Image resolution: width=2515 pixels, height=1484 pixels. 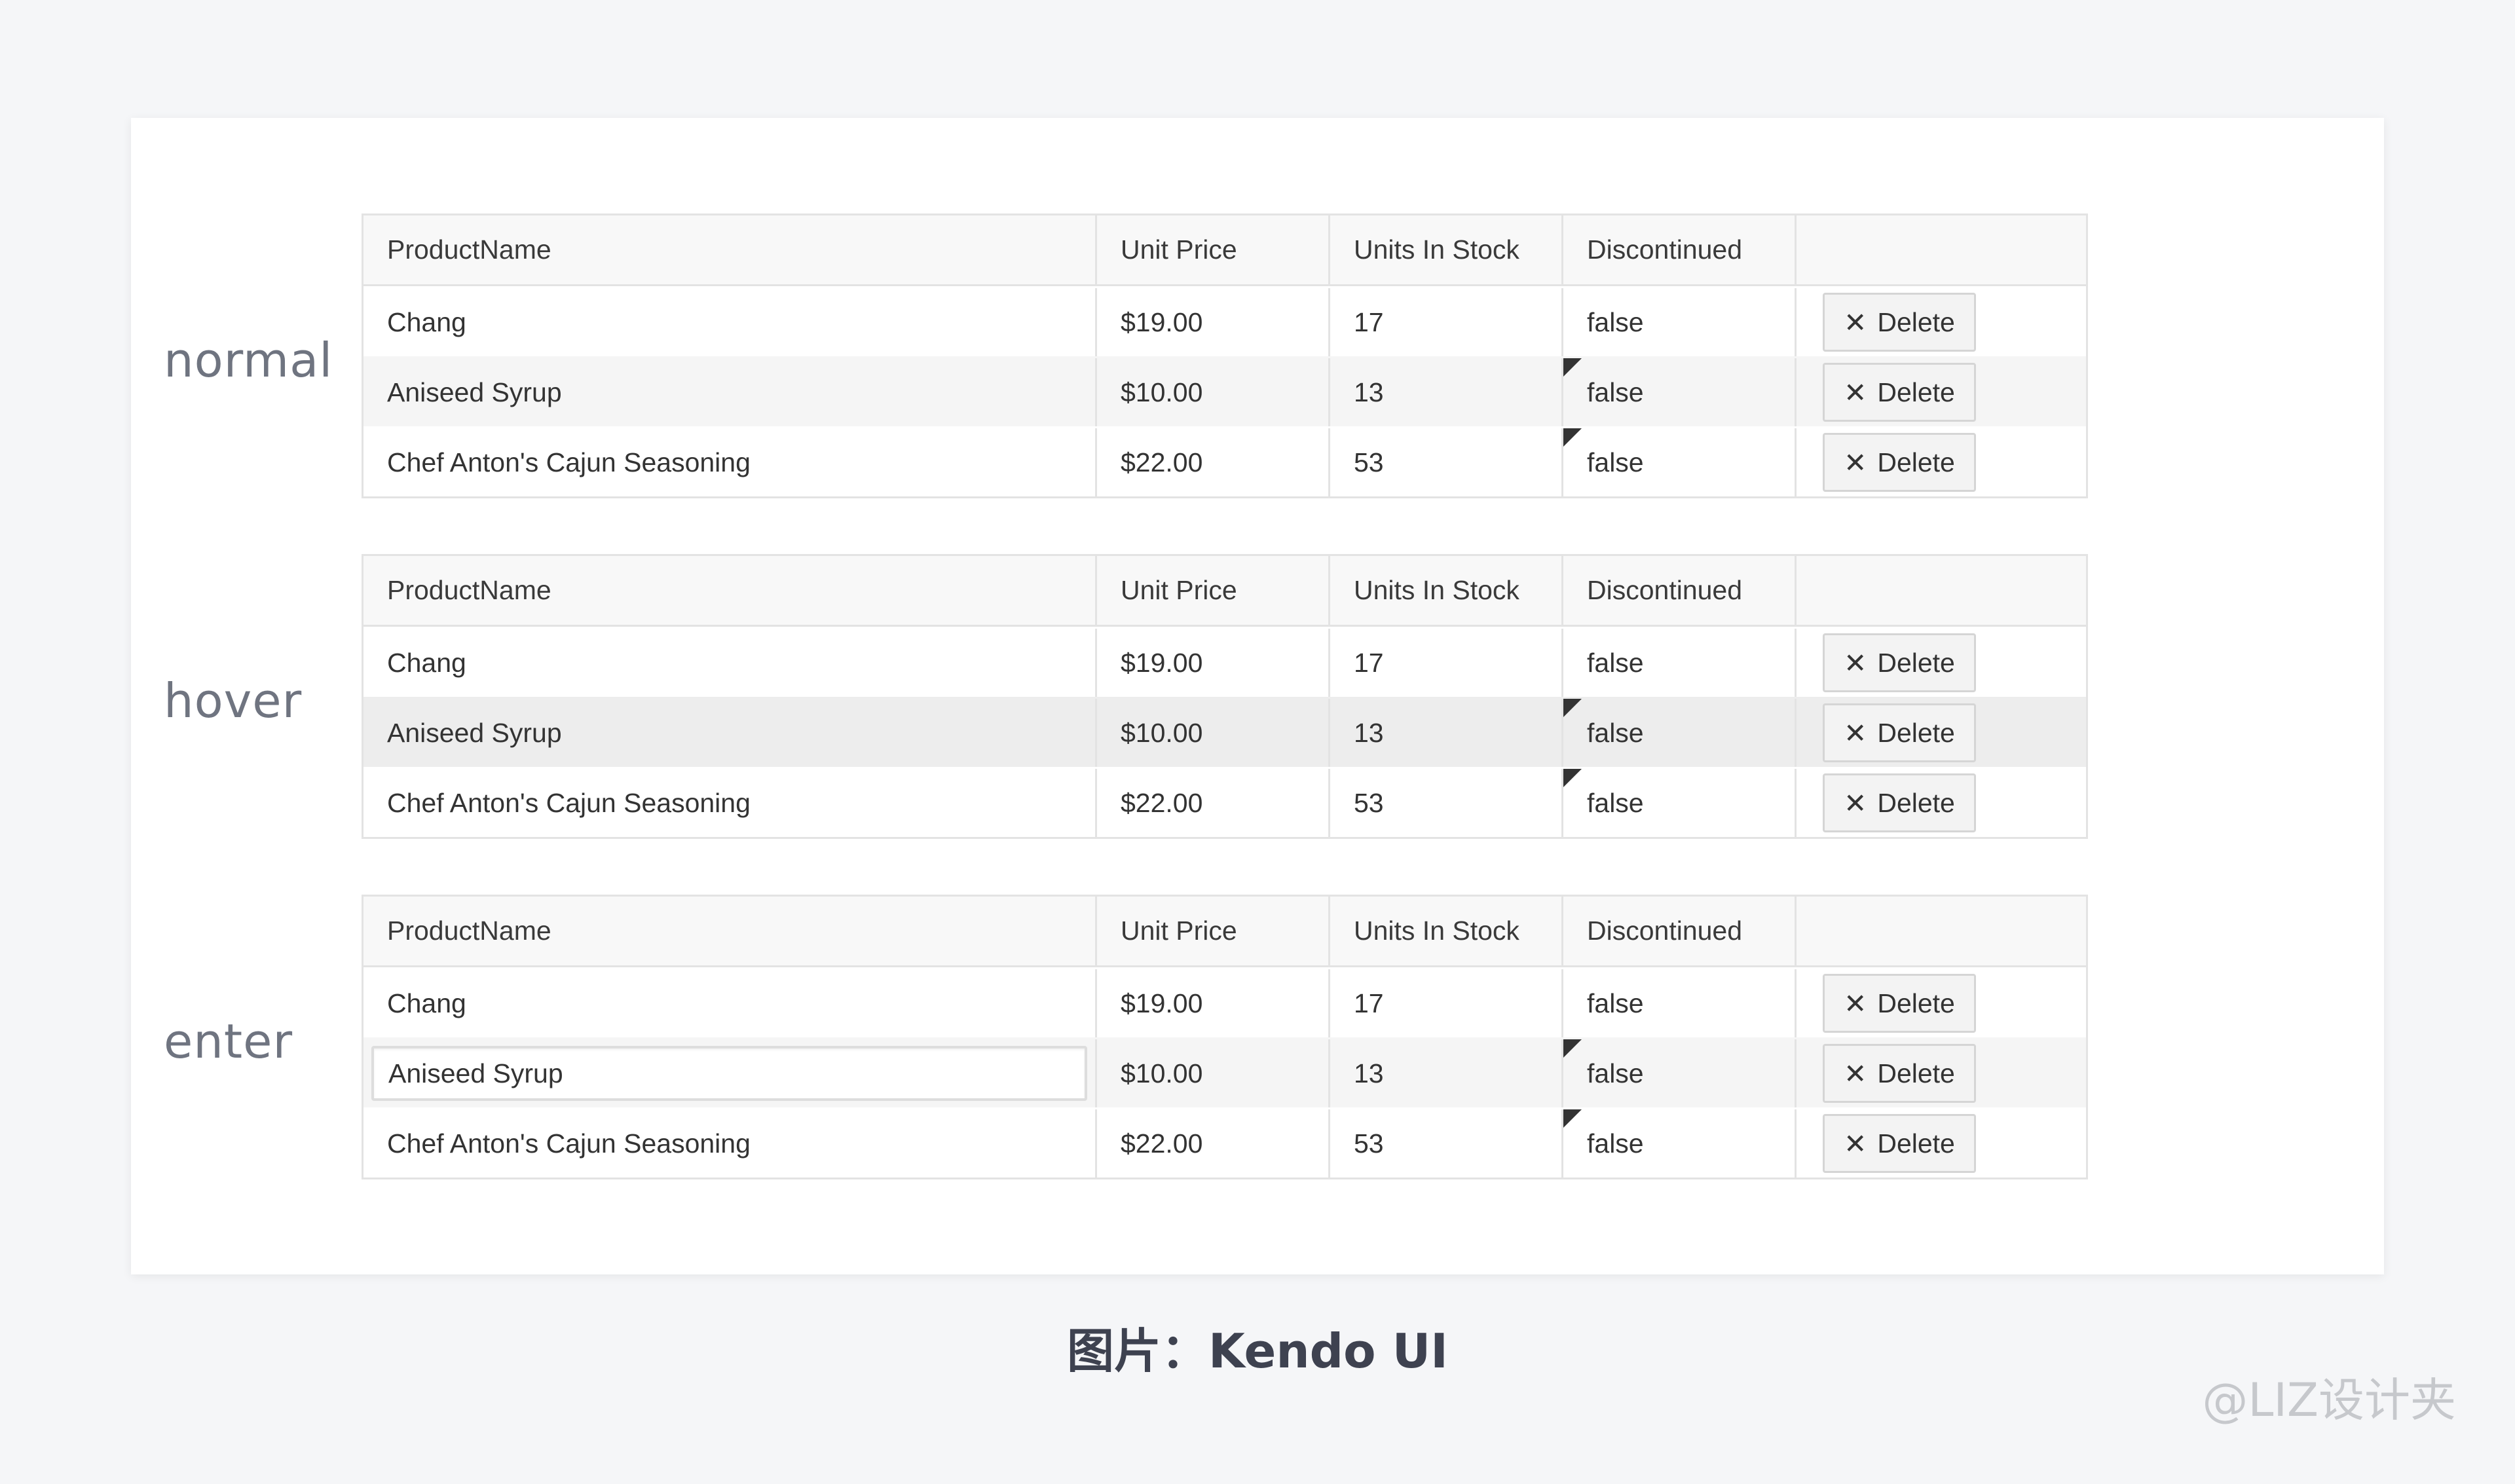 What do you see at coordinates (228, 1041) in the screenshot?
I see `state-label-enter: enter` at bounding box center [228, 1041].